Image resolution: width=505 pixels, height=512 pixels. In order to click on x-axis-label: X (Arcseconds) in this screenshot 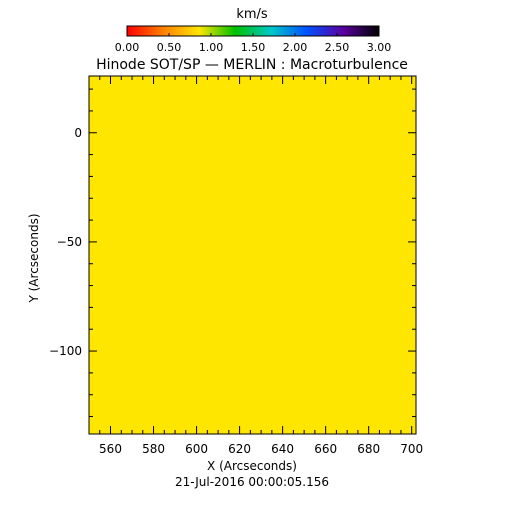, I will do `click(252, 466)`.